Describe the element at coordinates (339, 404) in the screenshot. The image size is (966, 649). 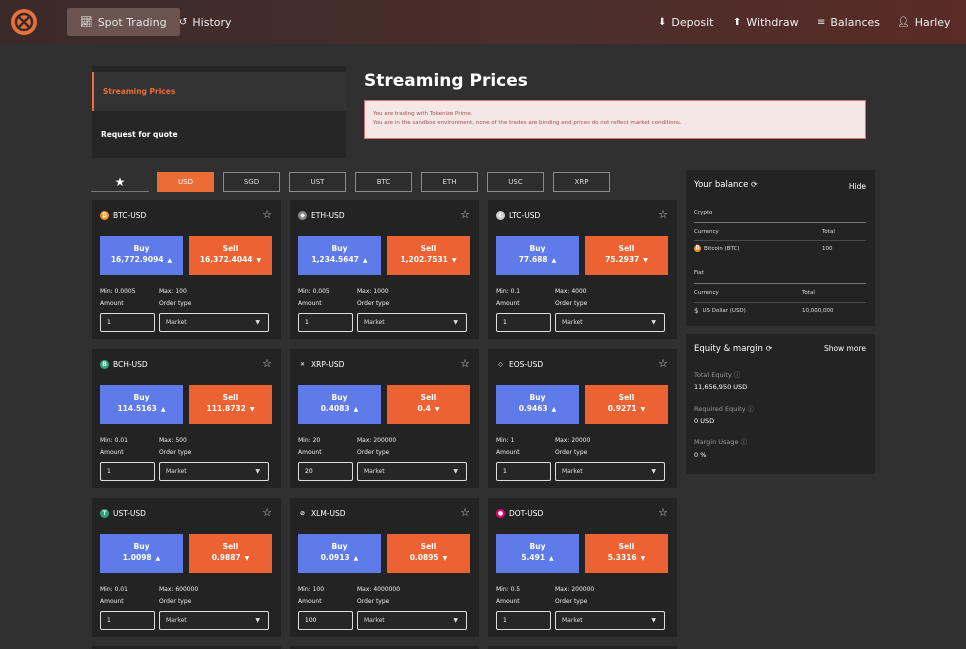
I see `buy-button: Buy 0.4083 ▲` at that location.